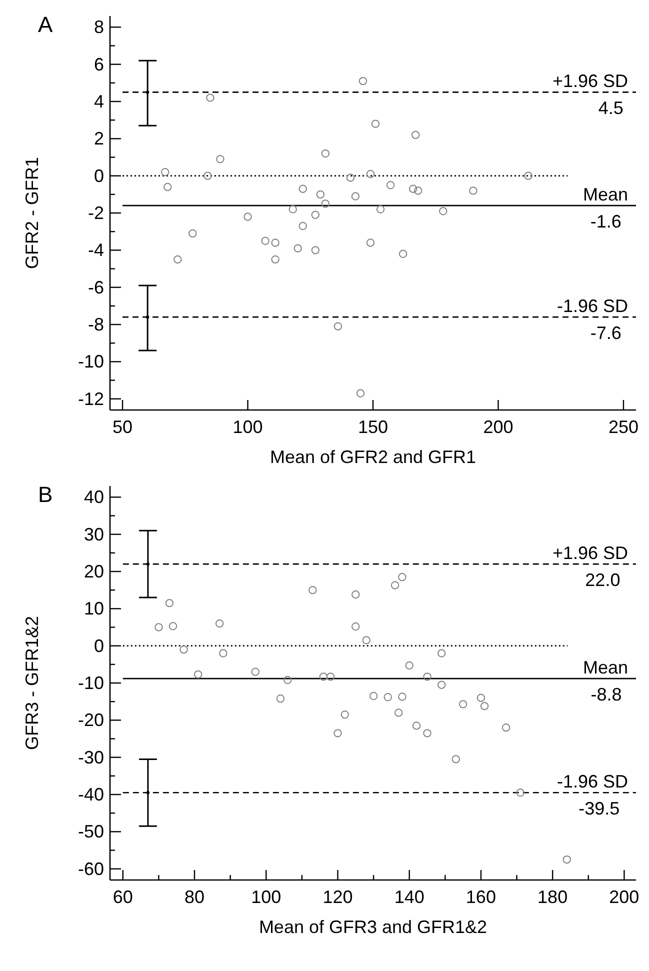 This screenshot has width=649, height=971. I want to click on y-tick-label: 10, so click(94, 608).